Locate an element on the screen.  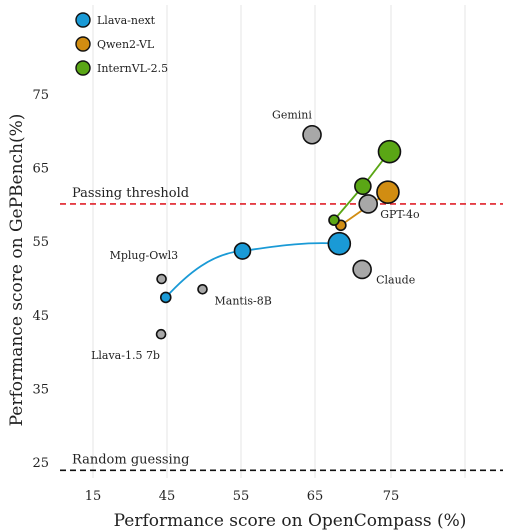
legend-label: InternVL-2.5 is located at coordinates (132, 68).